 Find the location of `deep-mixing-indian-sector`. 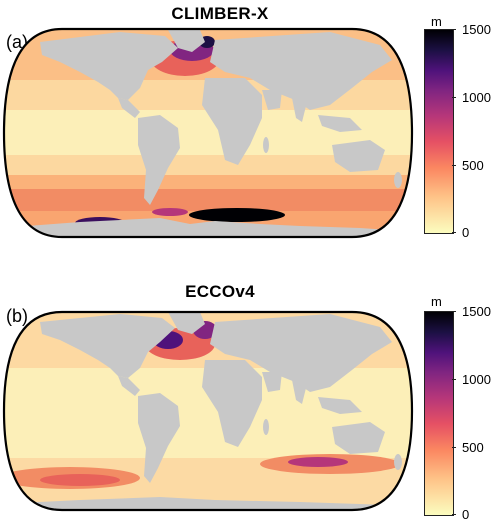

deep-mixing-indian-sector is located at coordinates (318, 462).